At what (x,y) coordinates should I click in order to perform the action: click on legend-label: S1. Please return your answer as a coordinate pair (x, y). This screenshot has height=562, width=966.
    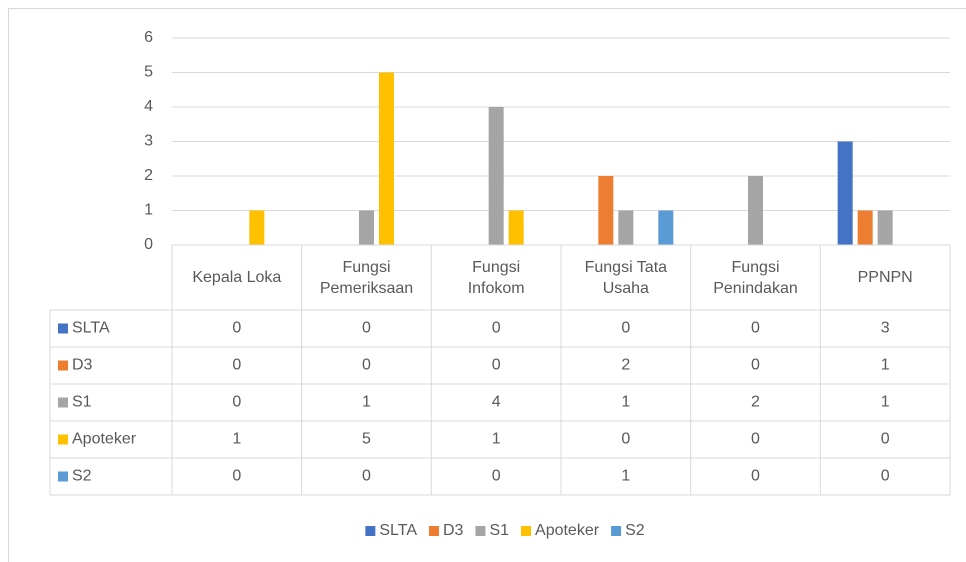
    Looking at the image, I should click on (499, 530).